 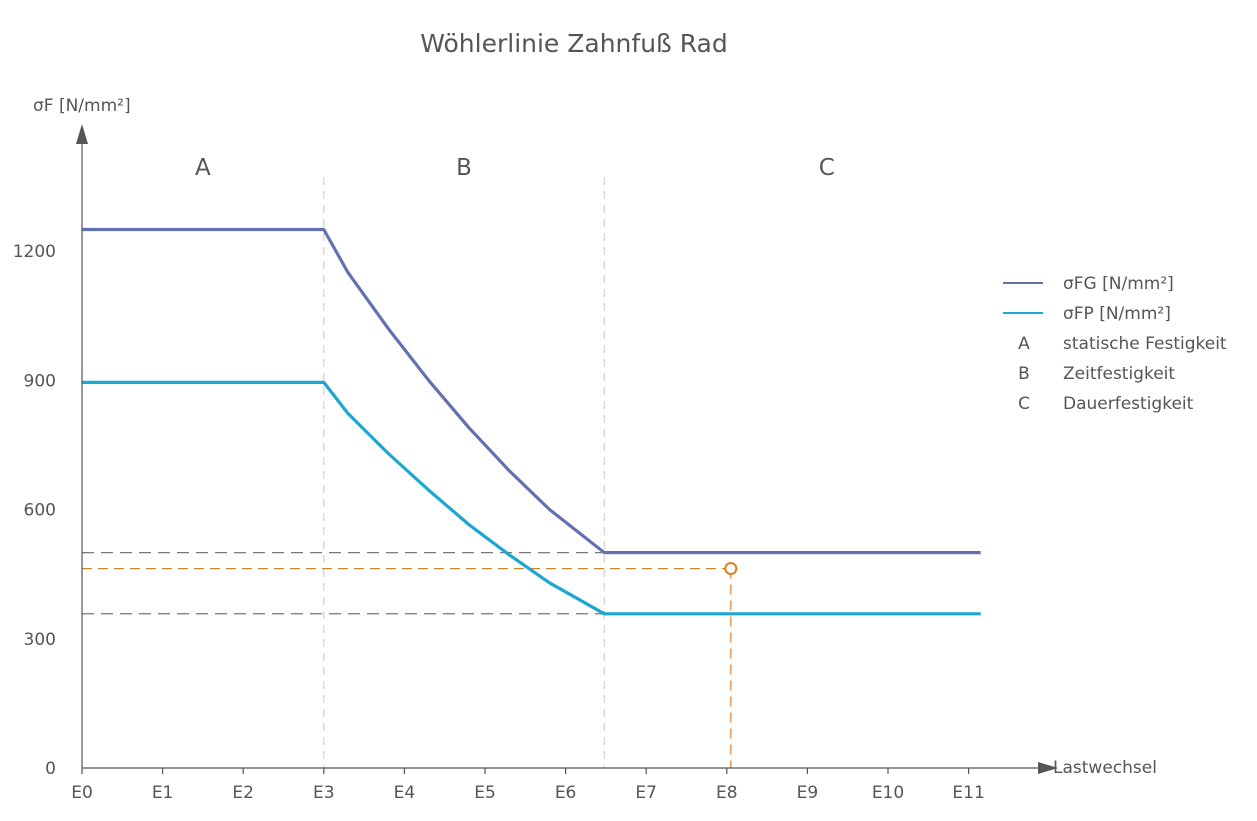 I want to click on x-tick-label-E4: E4, so click(x=405, y=793).